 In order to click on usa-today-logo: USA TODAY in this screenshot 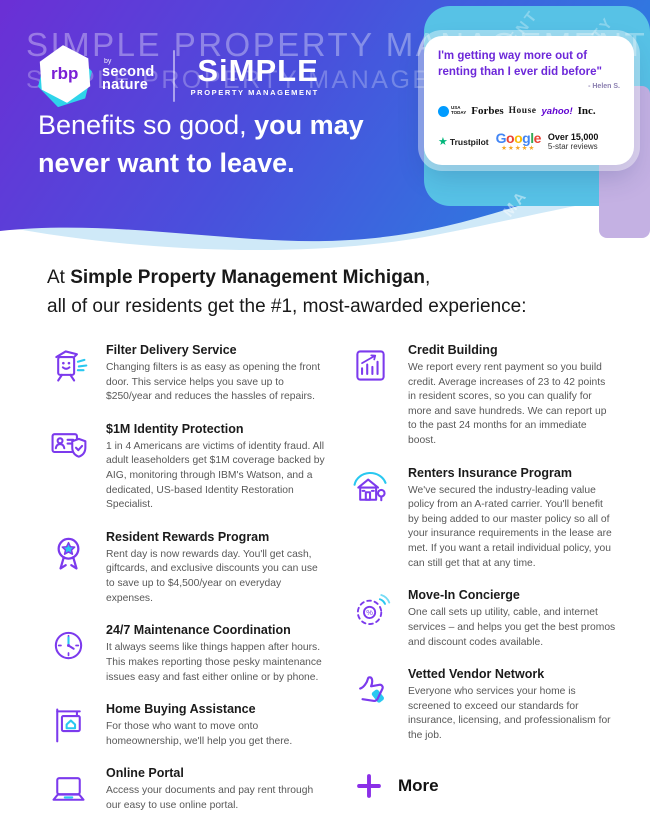, I will do `click(452, 111)`.